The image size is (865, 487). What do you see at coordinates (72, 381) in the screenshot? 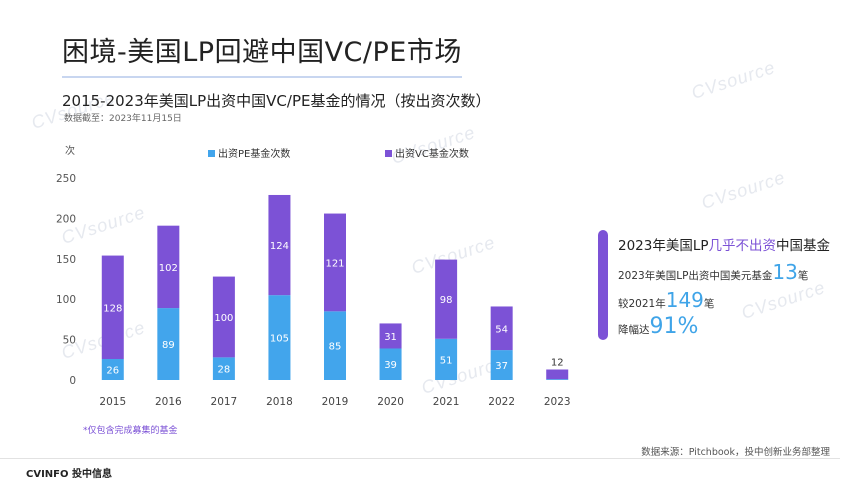
I see `y-tick-label: 0` at bounding box center [72, 381].